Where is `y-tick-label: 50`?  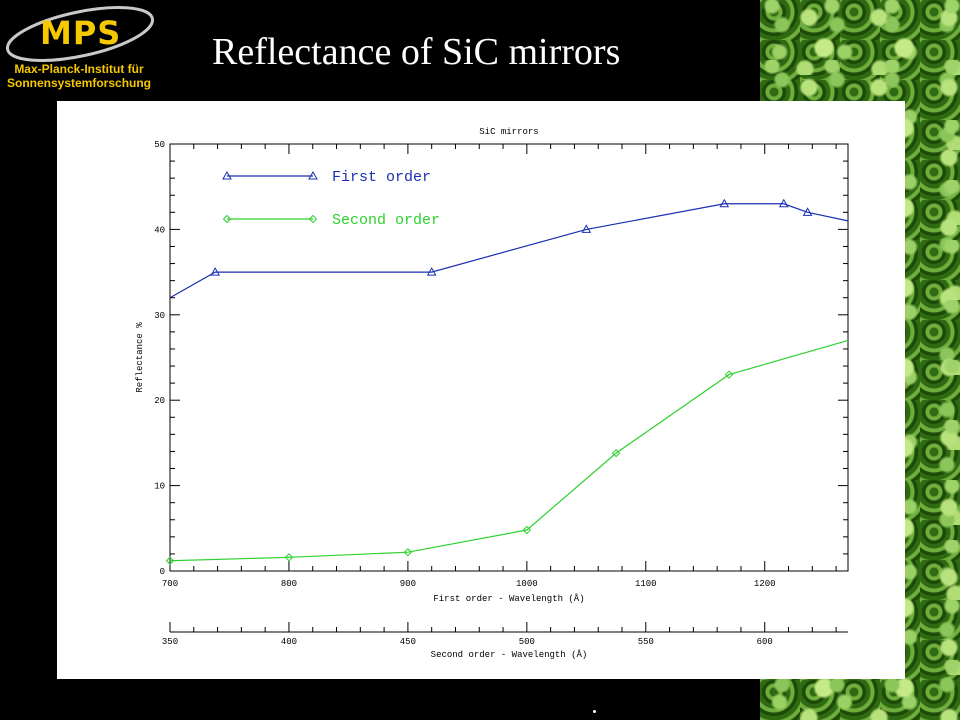 y-tick-label: 50 is located at coordinates (159, 145).